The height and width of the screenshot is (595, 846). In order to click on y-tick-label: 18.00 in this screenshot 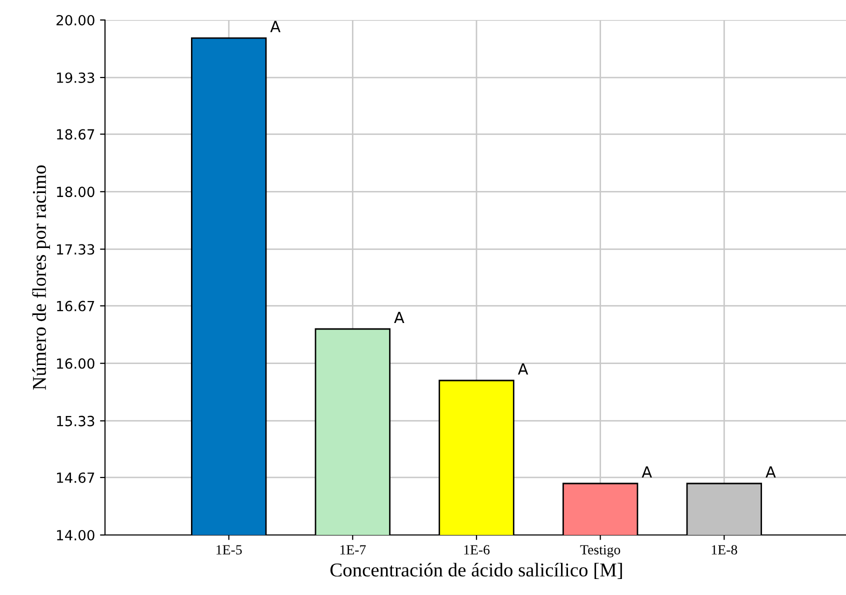, I will do `click(75, 192)`.